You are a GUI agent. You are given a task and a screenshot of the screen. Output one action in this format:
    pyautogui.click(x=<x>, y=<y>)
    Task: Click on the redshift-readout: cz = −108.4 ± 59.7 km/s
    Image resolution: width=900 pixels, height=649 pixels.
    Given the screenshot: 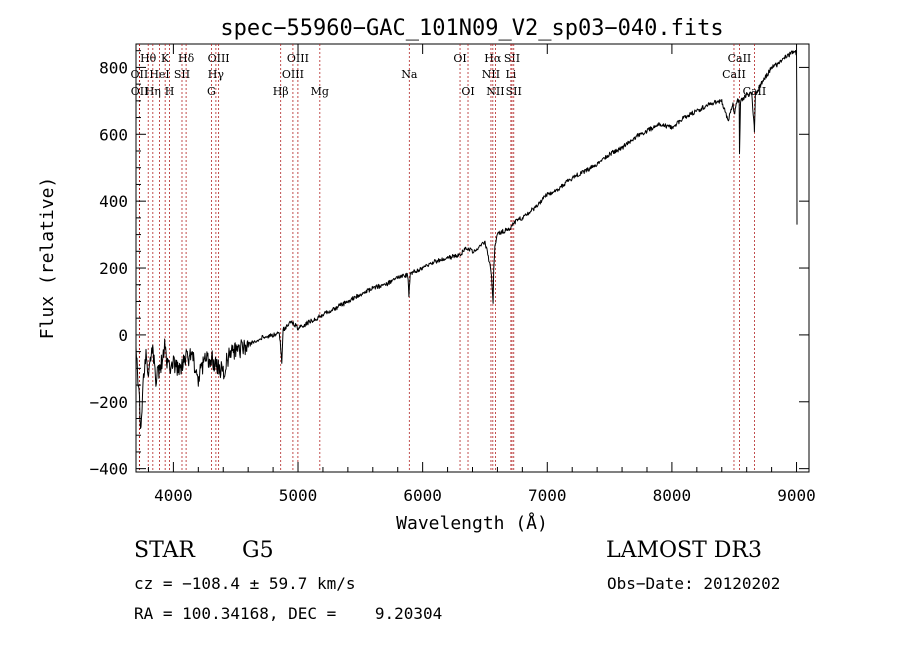 What is the action you would take?
    pyautogui.click(x=245, y=583)
    